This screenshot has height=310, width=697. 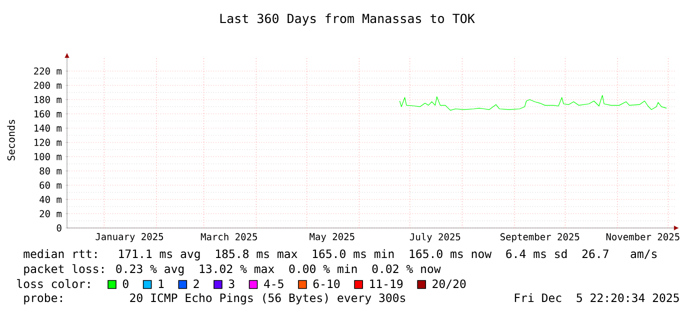 I want to click on legend-label: 3, so click(x=231, y=283).